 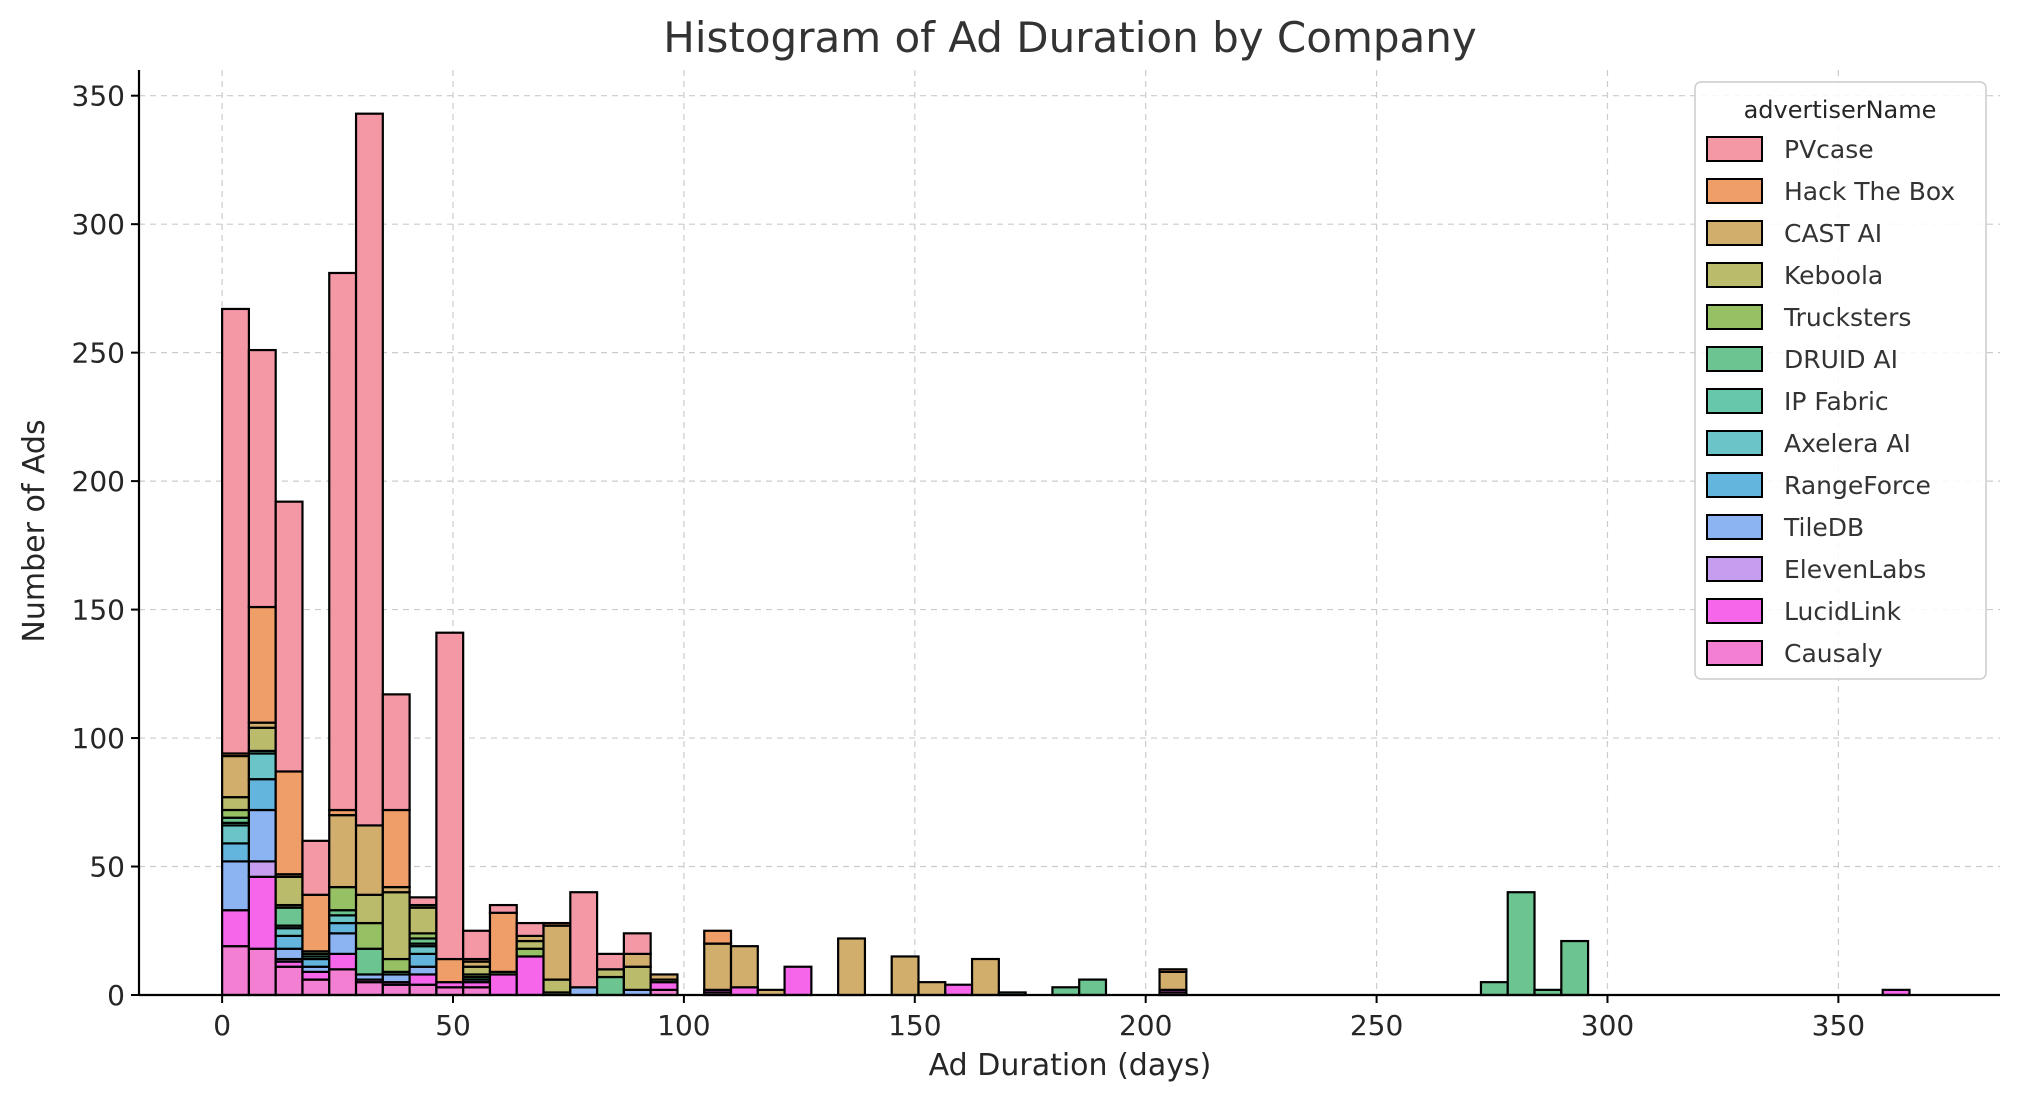 What do you see at coordinates (107, 867) in the screenshot?
I see `y-tick-label: 50` at bounding box center [107, 867].